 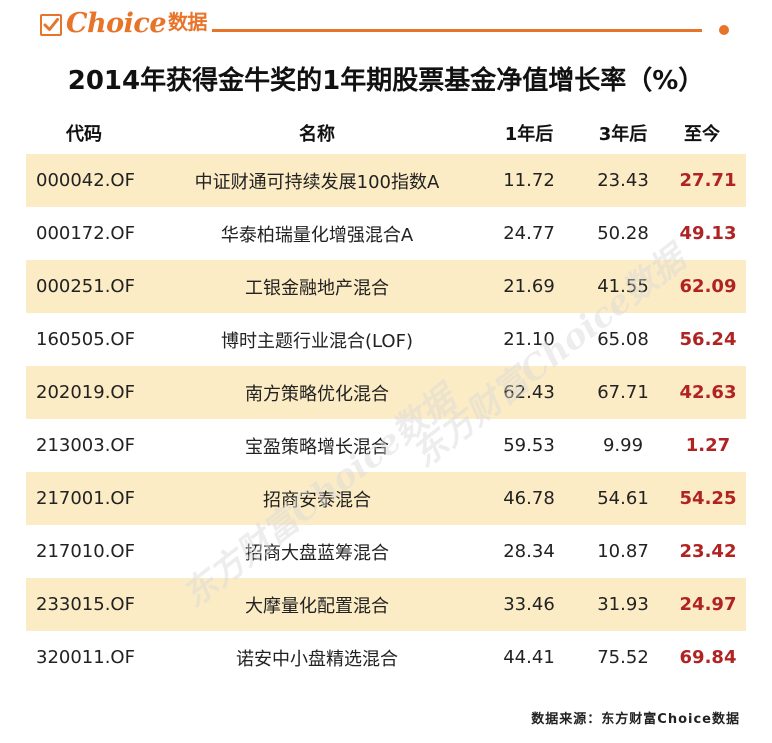 I want to click on return-3y: 9.99, so click(x=623, y=445).